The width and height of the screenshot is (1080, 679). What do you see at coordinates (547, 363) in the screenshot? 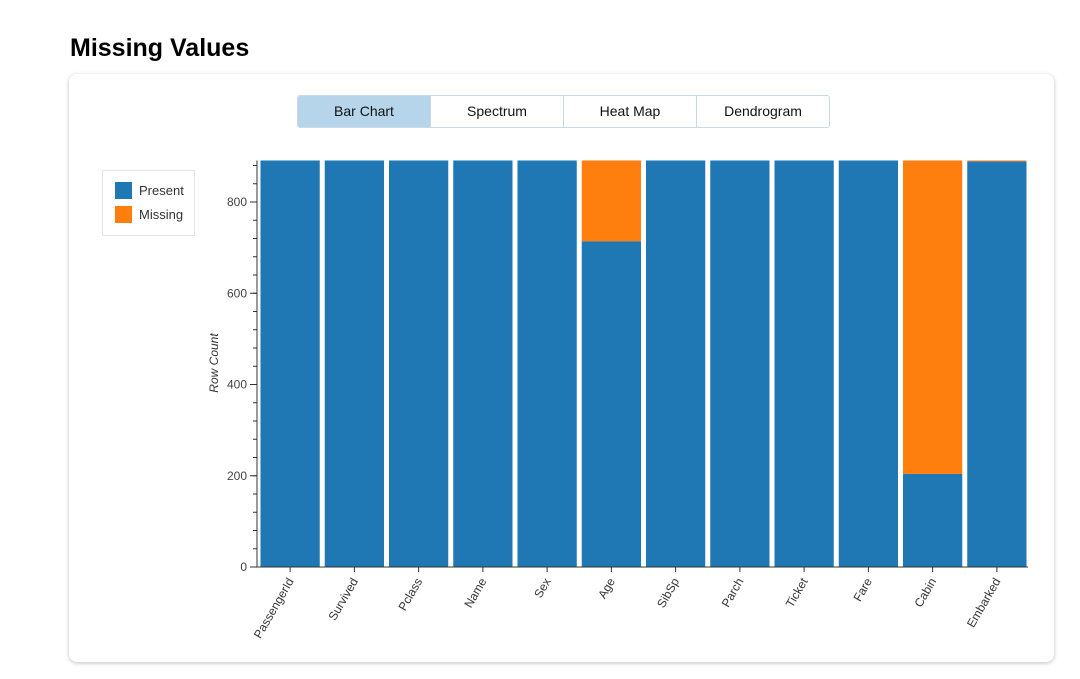
I see `bar-present-sex` at bounding box center [547, 363].